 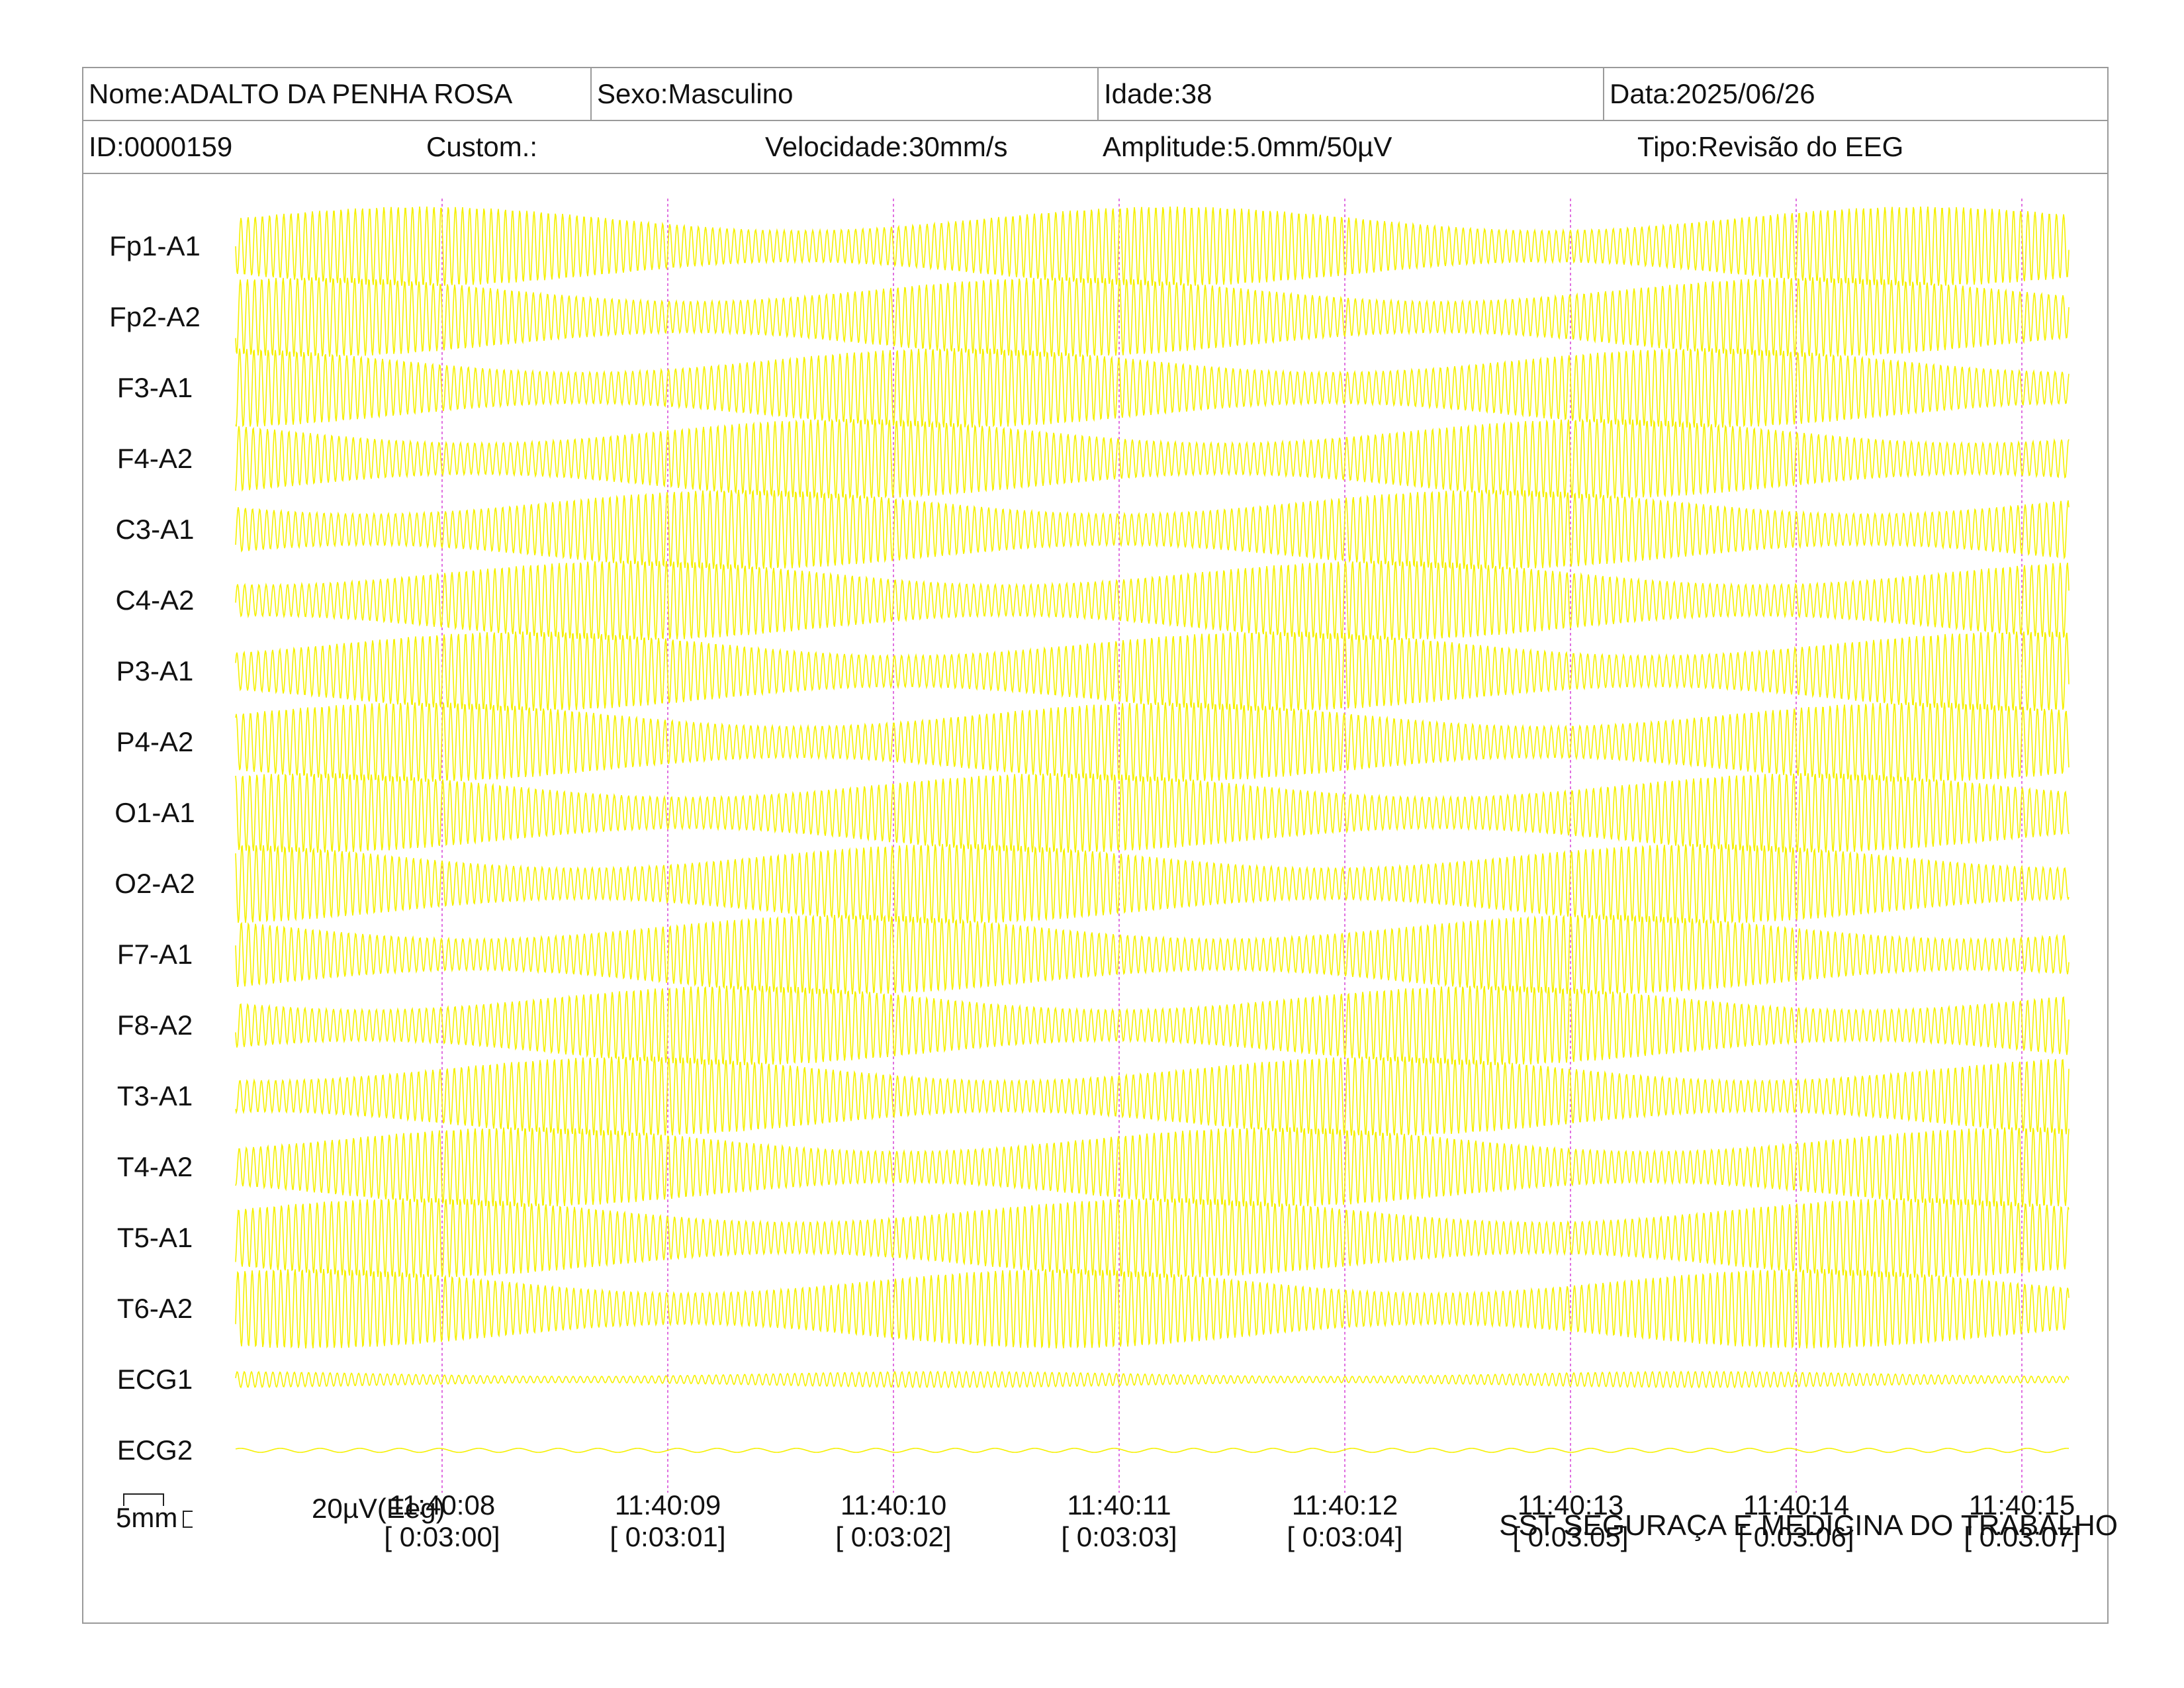 What do you see at coordinates (668, 1536) in the screenshot?
I see `time-label-elapsed: [ 0:03:01]` at bounding box center [668, 1536].